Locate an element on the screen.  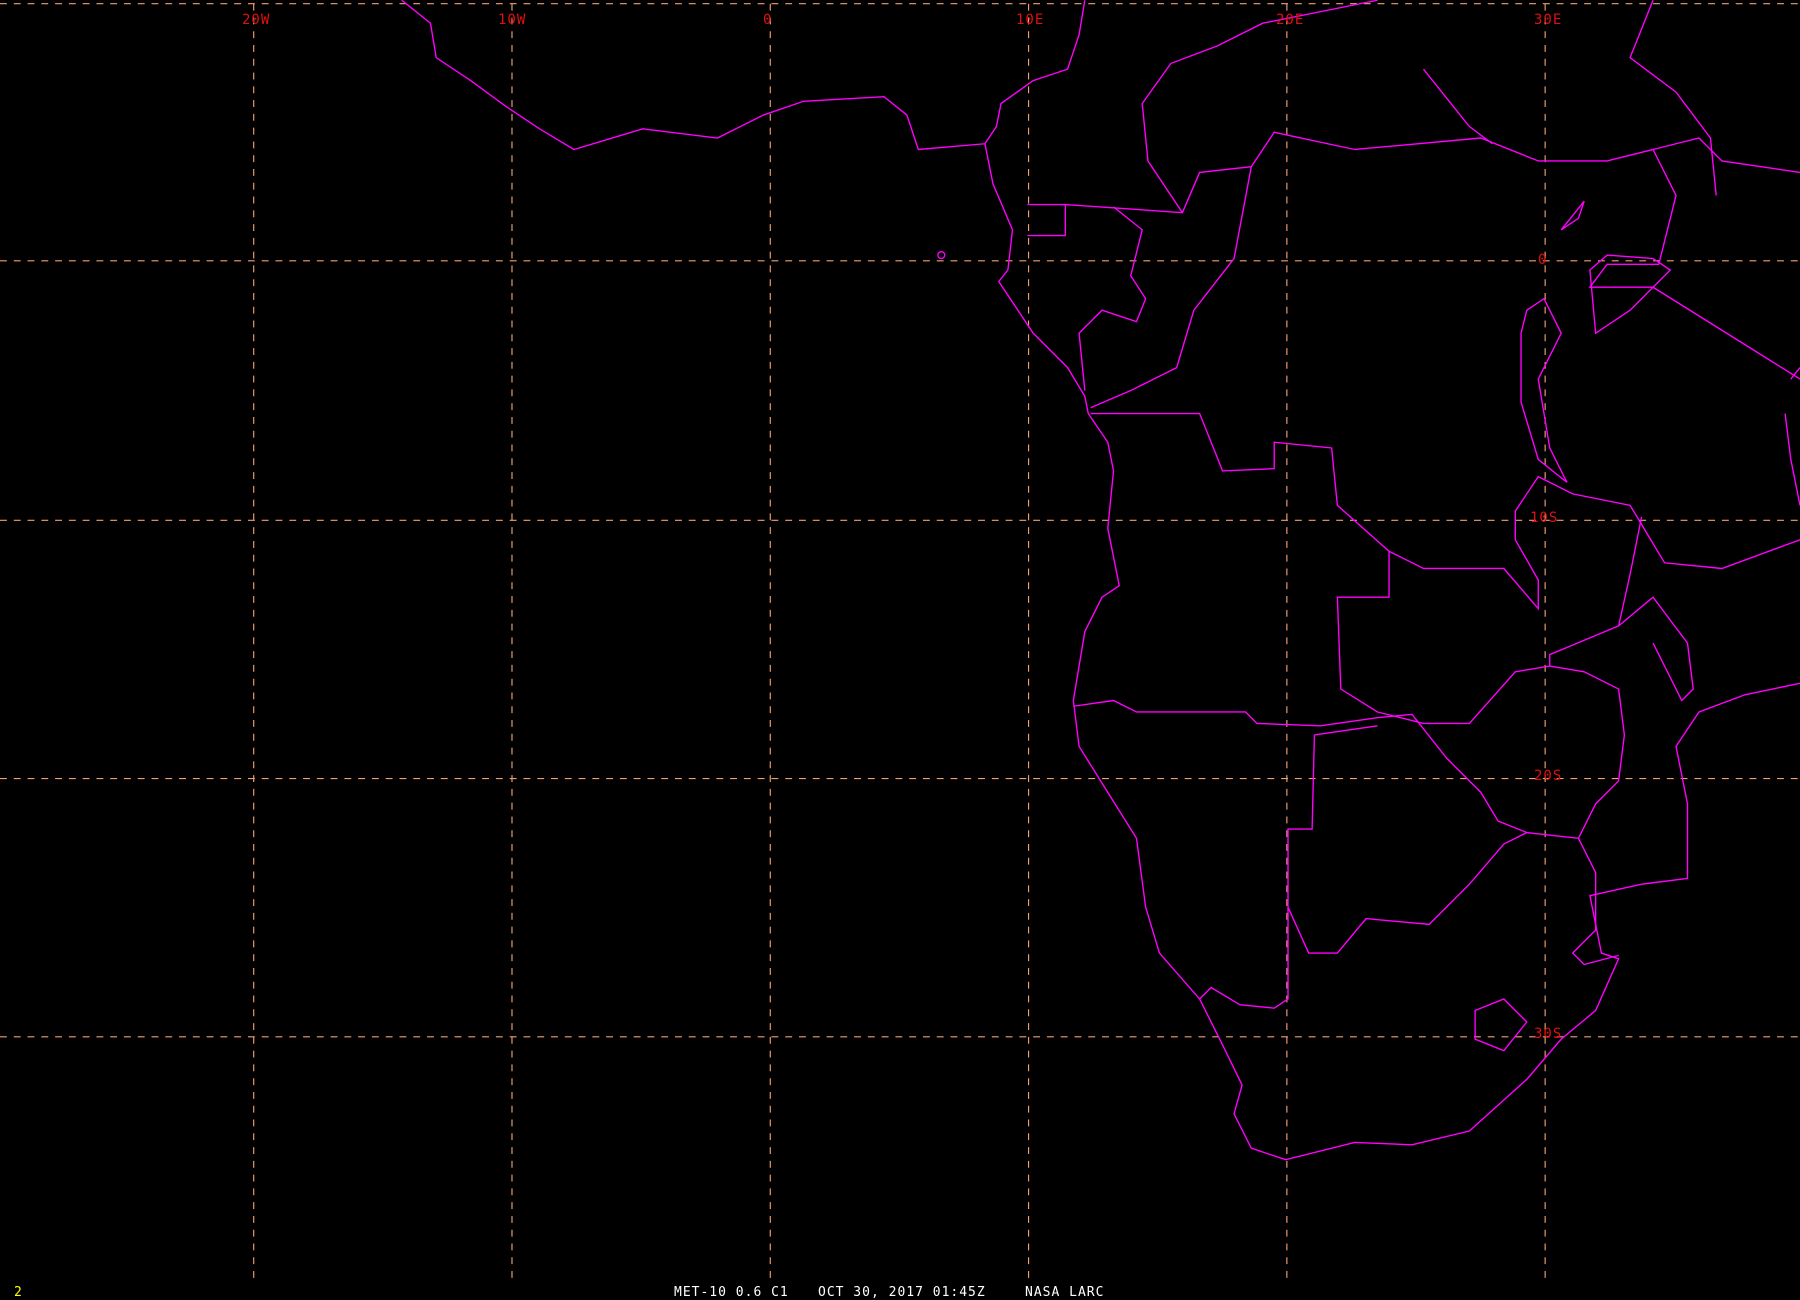
satellite-channel: MET-10 0.6 C1 is located at coordinates (731, 1292).